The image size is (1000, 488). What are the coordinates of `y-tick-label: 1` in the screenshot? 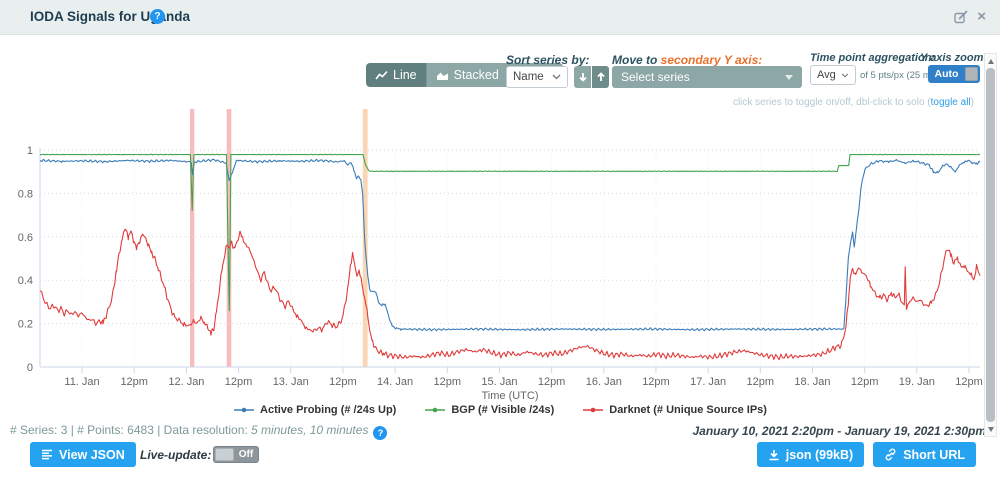 It's located at (30, 151).